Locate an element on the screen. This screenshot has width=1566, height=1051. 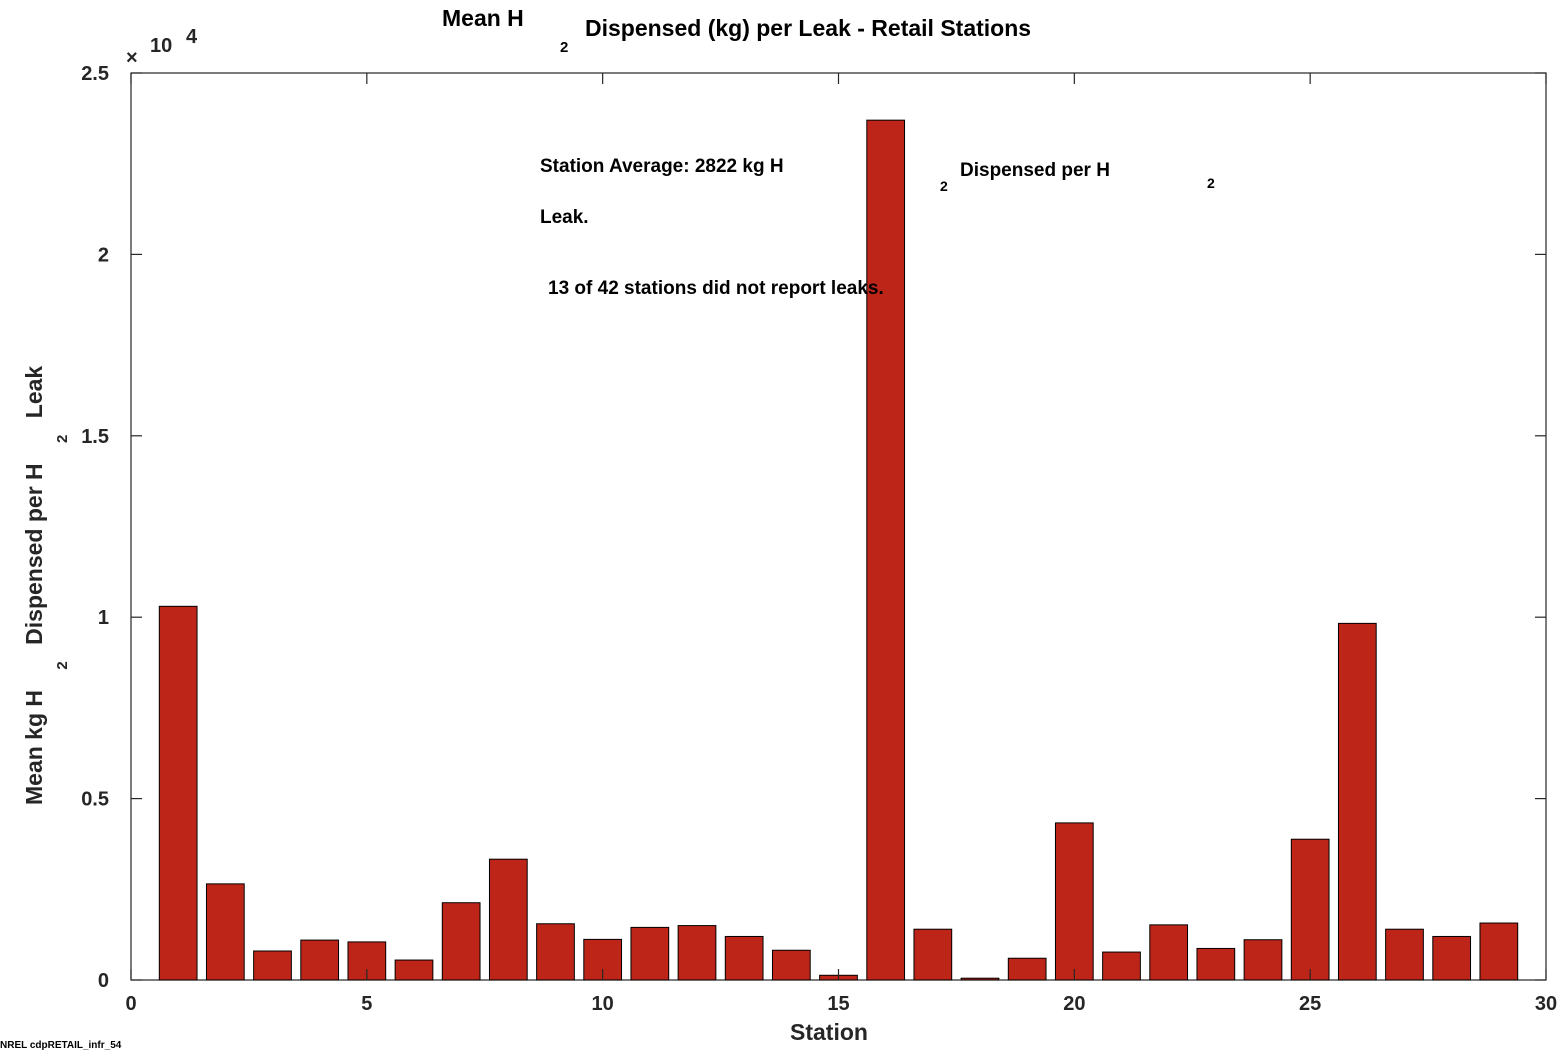
x-tick-label-20: 20 is located at coordinates (1074, 1004).